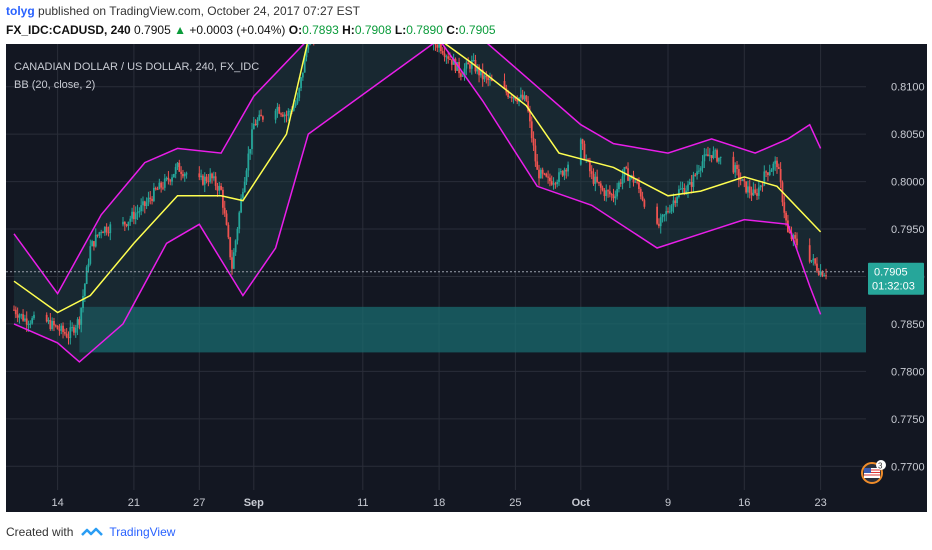 Image resolution: width=932 pixels, height=550 pixels. What do you see at coordinates (92, 532) in the screenshot?
I see `tradingview-logo-icon` at bounding box center [92, 532].